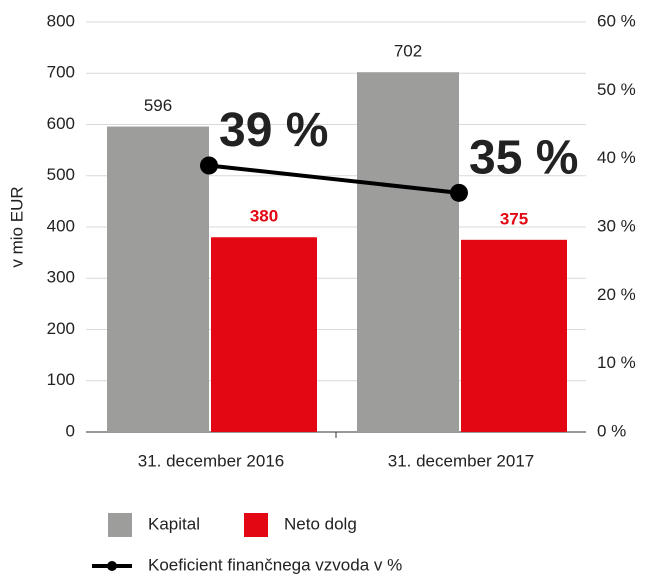 This screenshot has width=646, height=576. I want to click on y-tick-label: 200, so click(61, 328).